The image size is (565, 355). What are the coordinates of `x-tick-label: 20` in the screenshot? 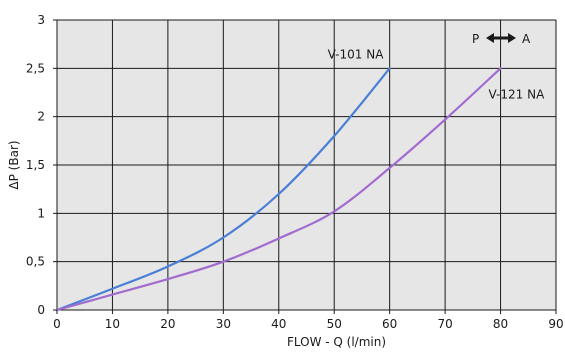 It's located at (167, 324).